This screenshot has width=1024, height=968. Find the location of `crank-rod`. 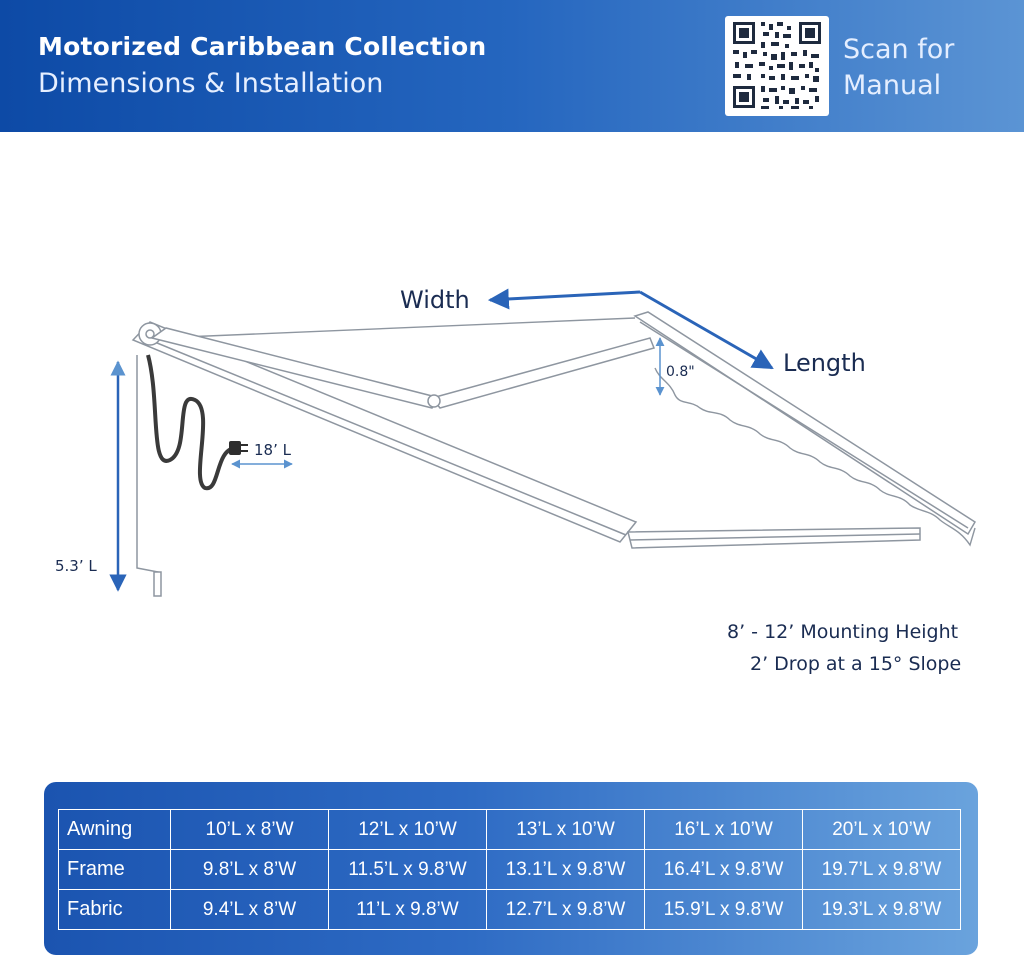

crank-rod is located at coordinates (149, 476).